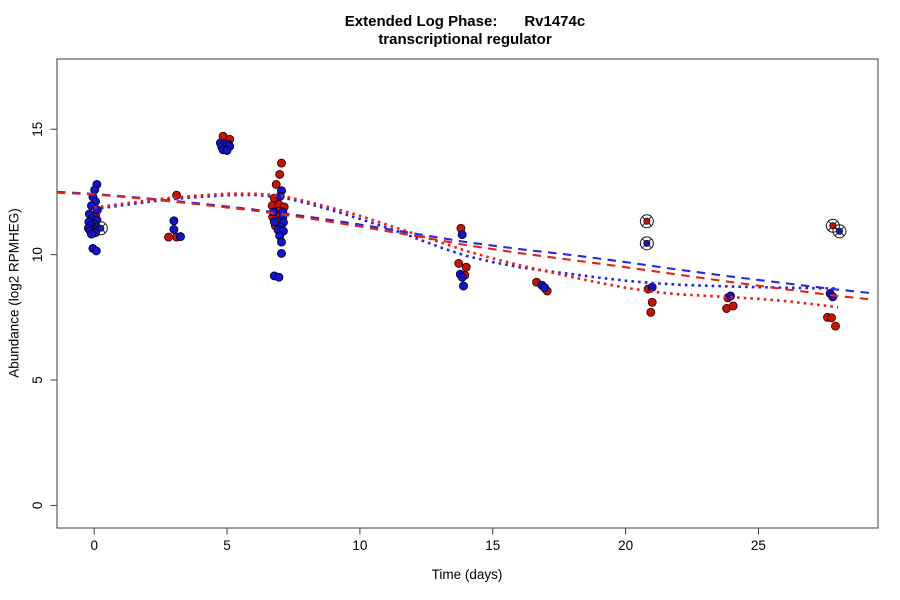 The height and width of the screenshot is (600, 900). I want to click on chart-subtitle: transcriptional regulator, so click(465, 39).